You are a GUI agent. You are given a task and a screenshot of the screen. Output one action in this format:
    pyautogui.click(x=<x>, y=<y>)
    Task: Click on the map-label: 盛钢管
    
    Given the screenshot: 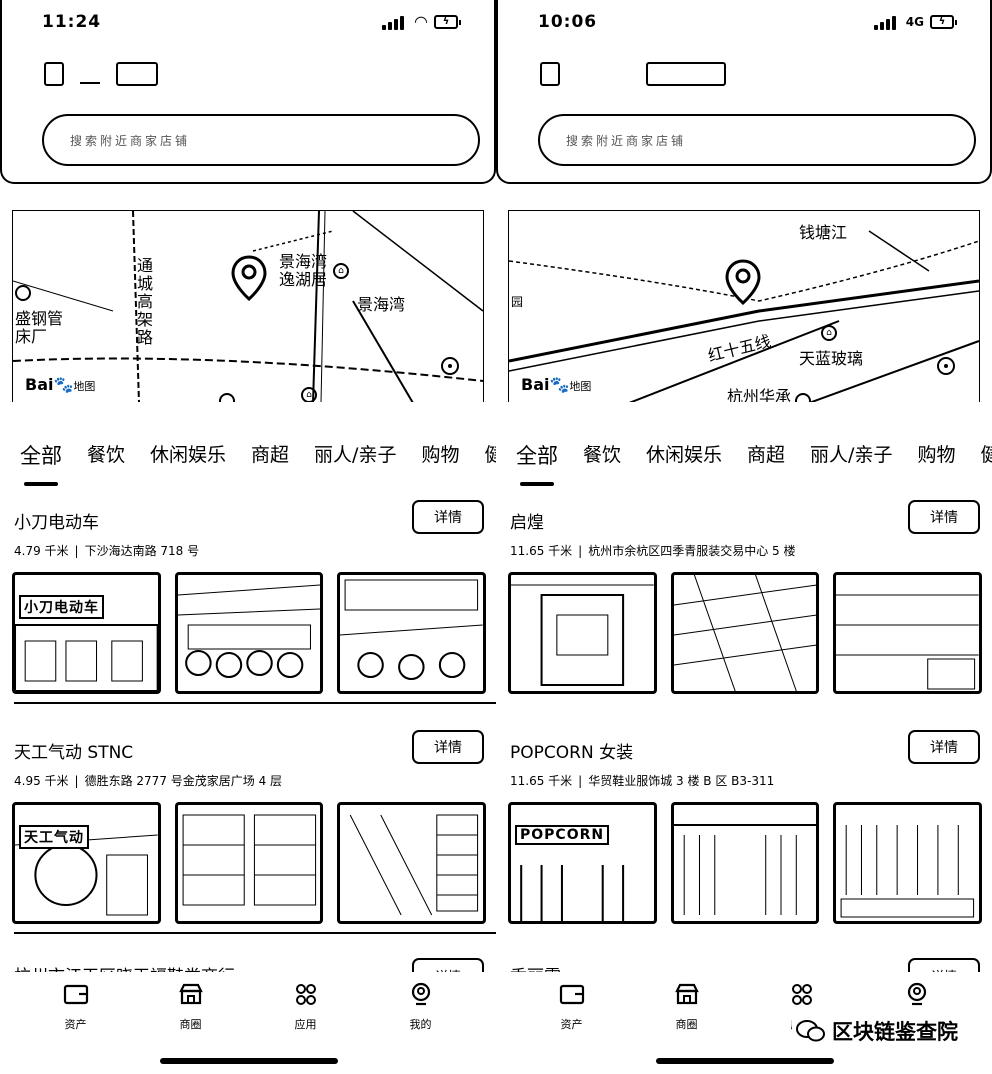 What is the action you would take?
    pyautogui.click(x=39, y=318)
    